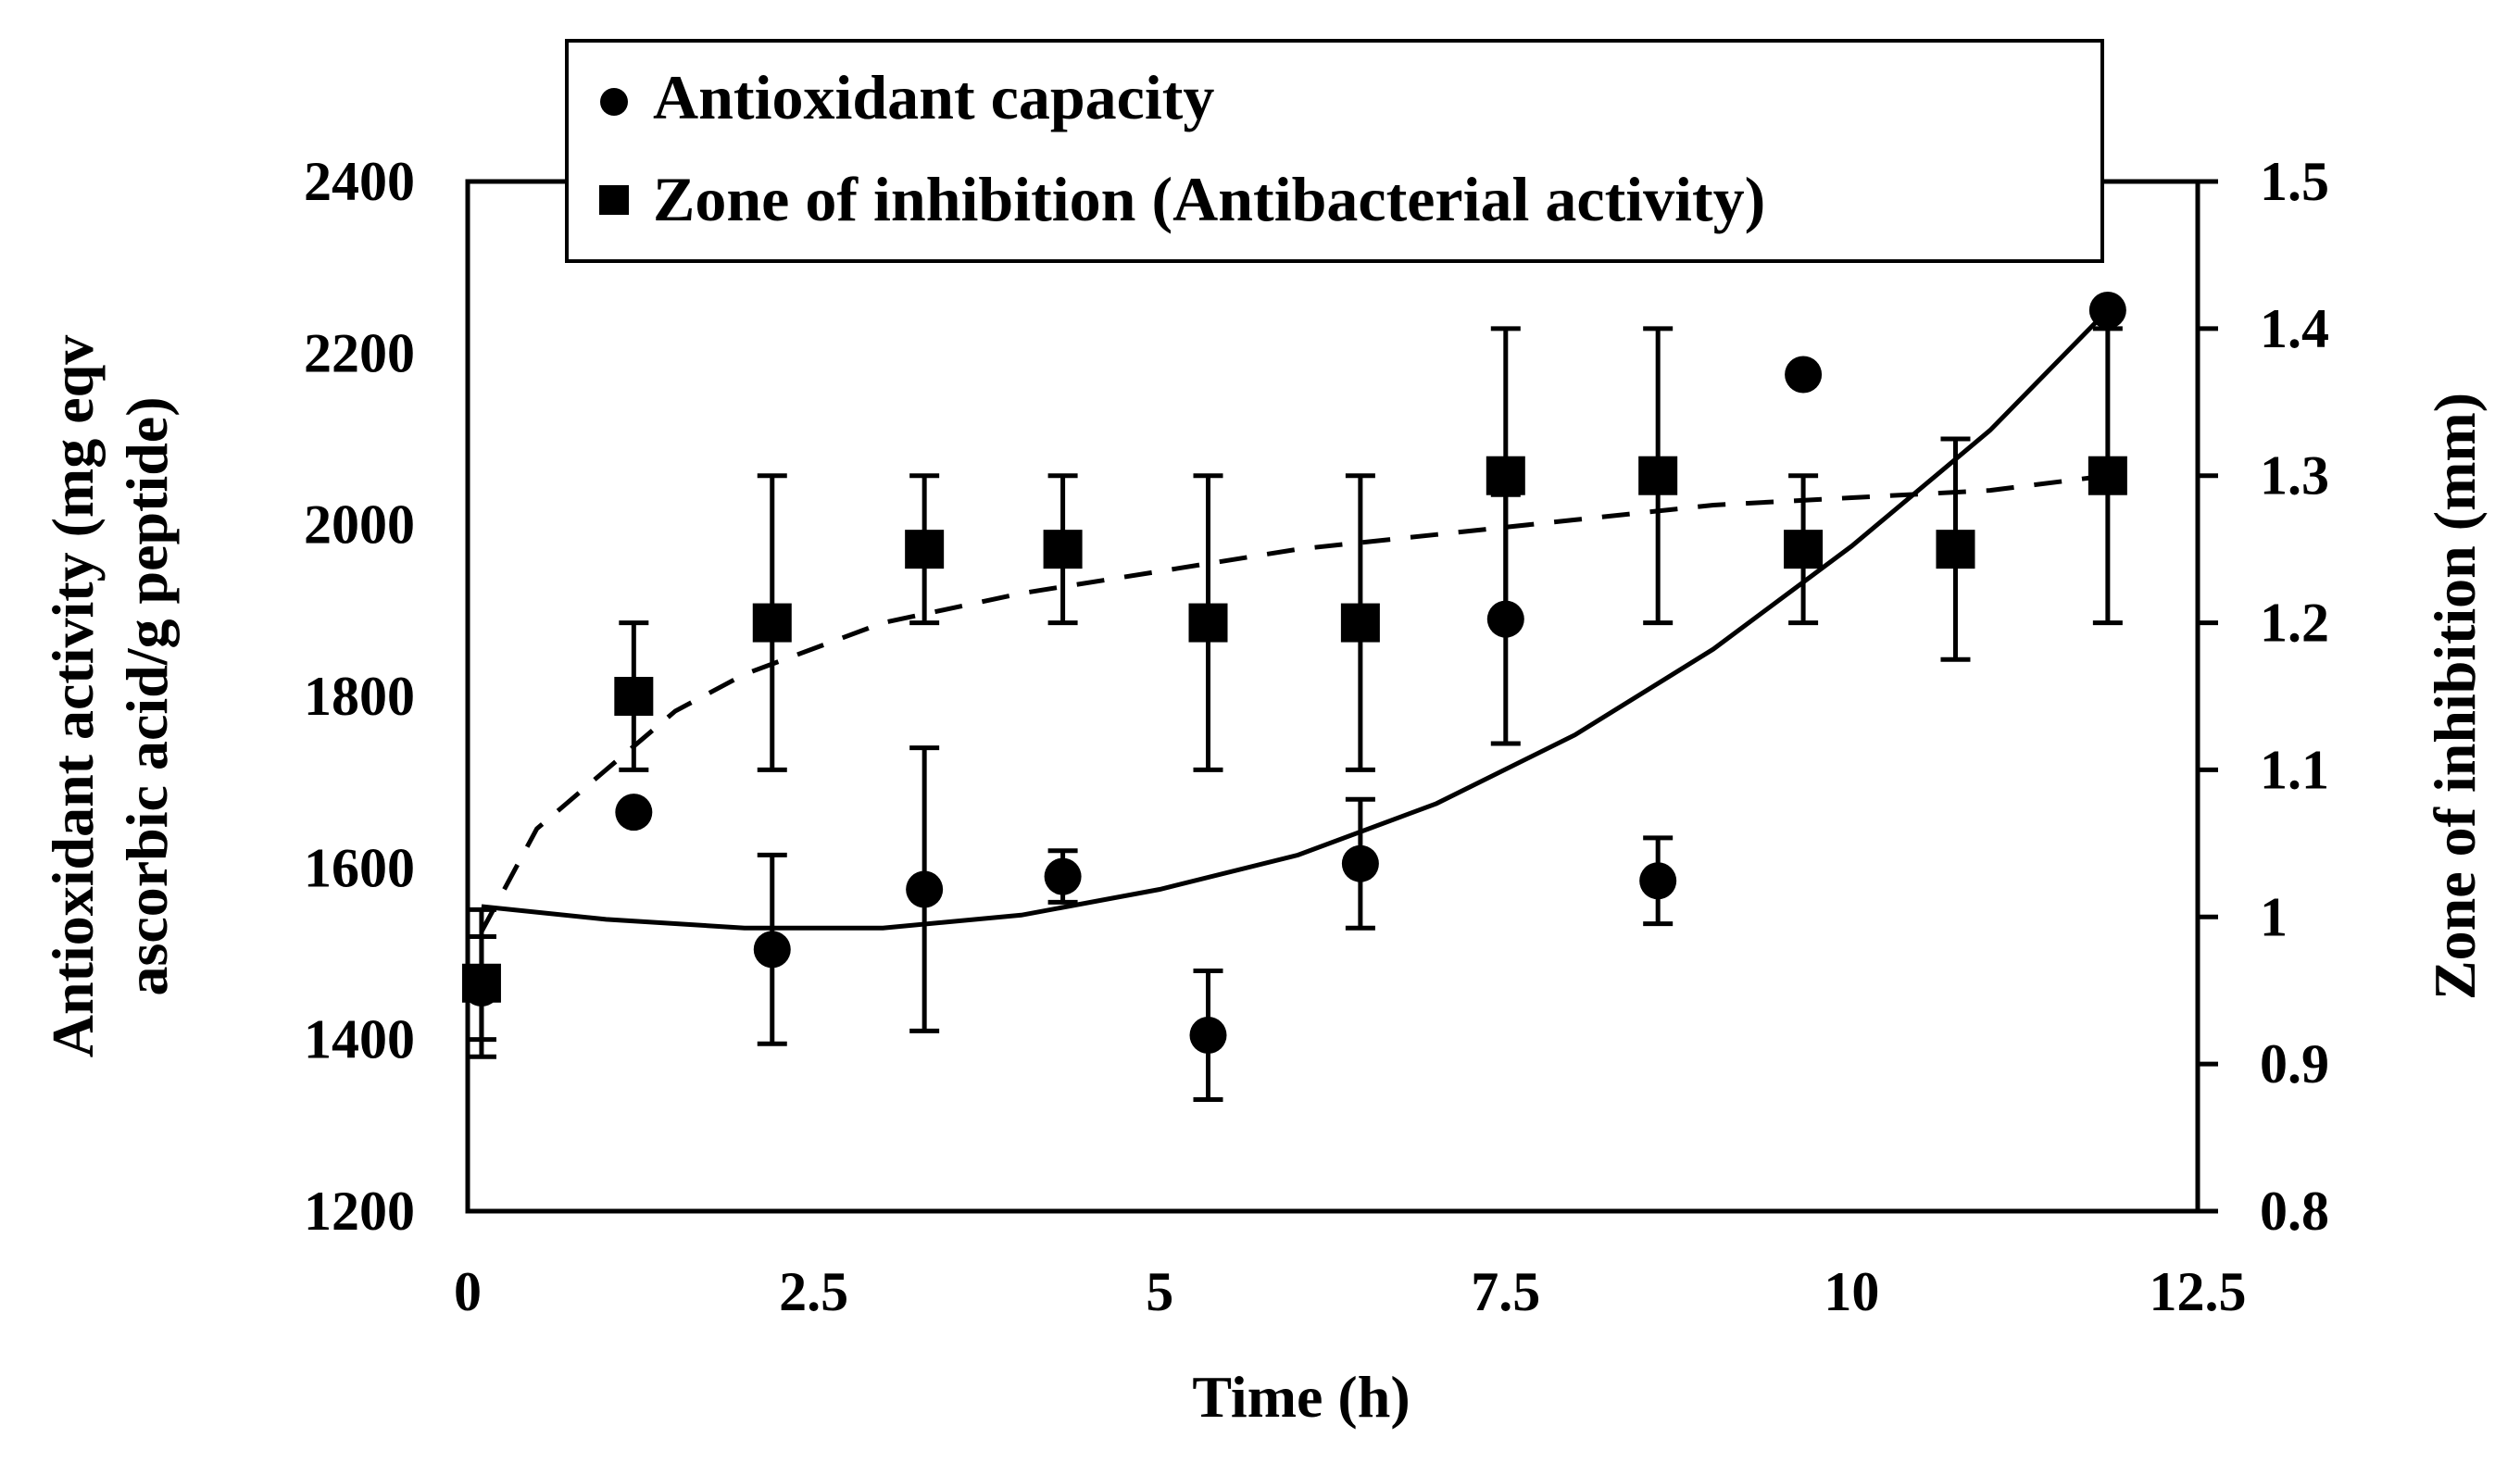 The image size is (2520, 1463). Describe the element at coordinates (2294, 182) in the screenshot. I see `y-right-tick-label: 1.5` at that location.